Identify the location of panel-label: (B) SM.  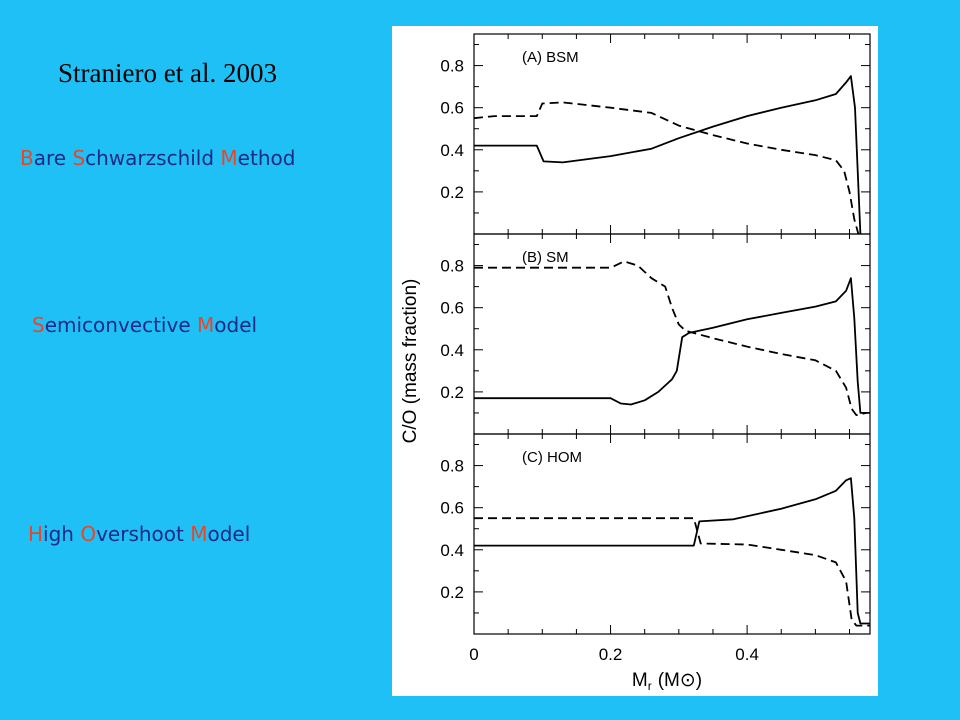
(545, 257).